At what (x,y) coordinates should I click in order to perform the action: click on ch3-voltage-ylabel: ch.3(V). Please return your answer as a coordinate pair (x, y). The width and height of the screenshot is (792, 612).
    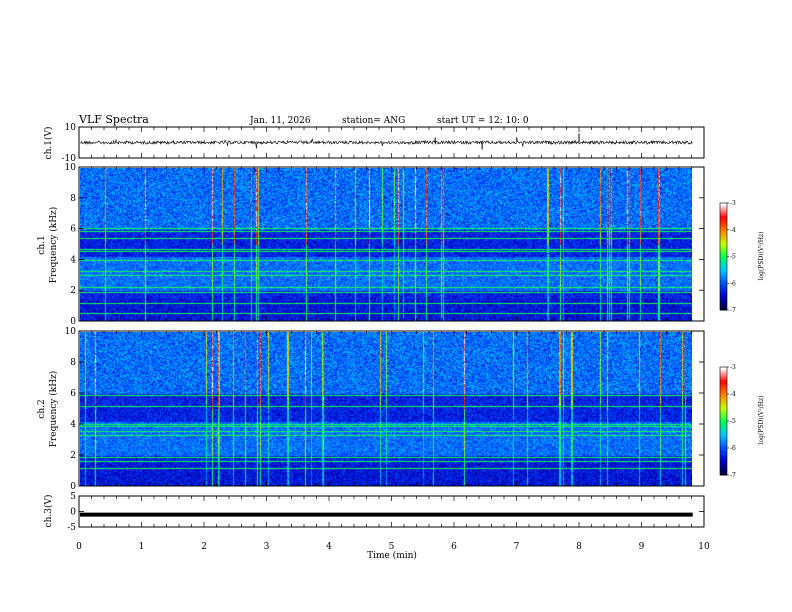
    Looking at the image, I should click on (48, 511).